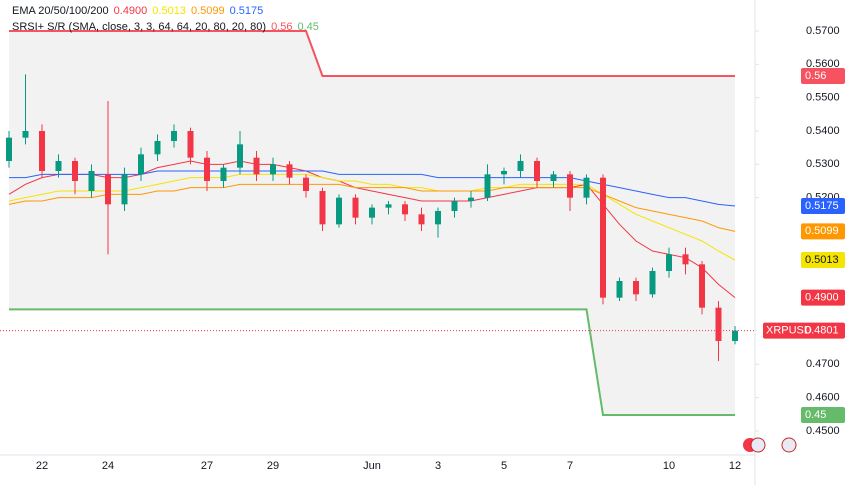 The height and width of the screenshot is (490, 852). I want to click on event-icons, so click(770, 445).